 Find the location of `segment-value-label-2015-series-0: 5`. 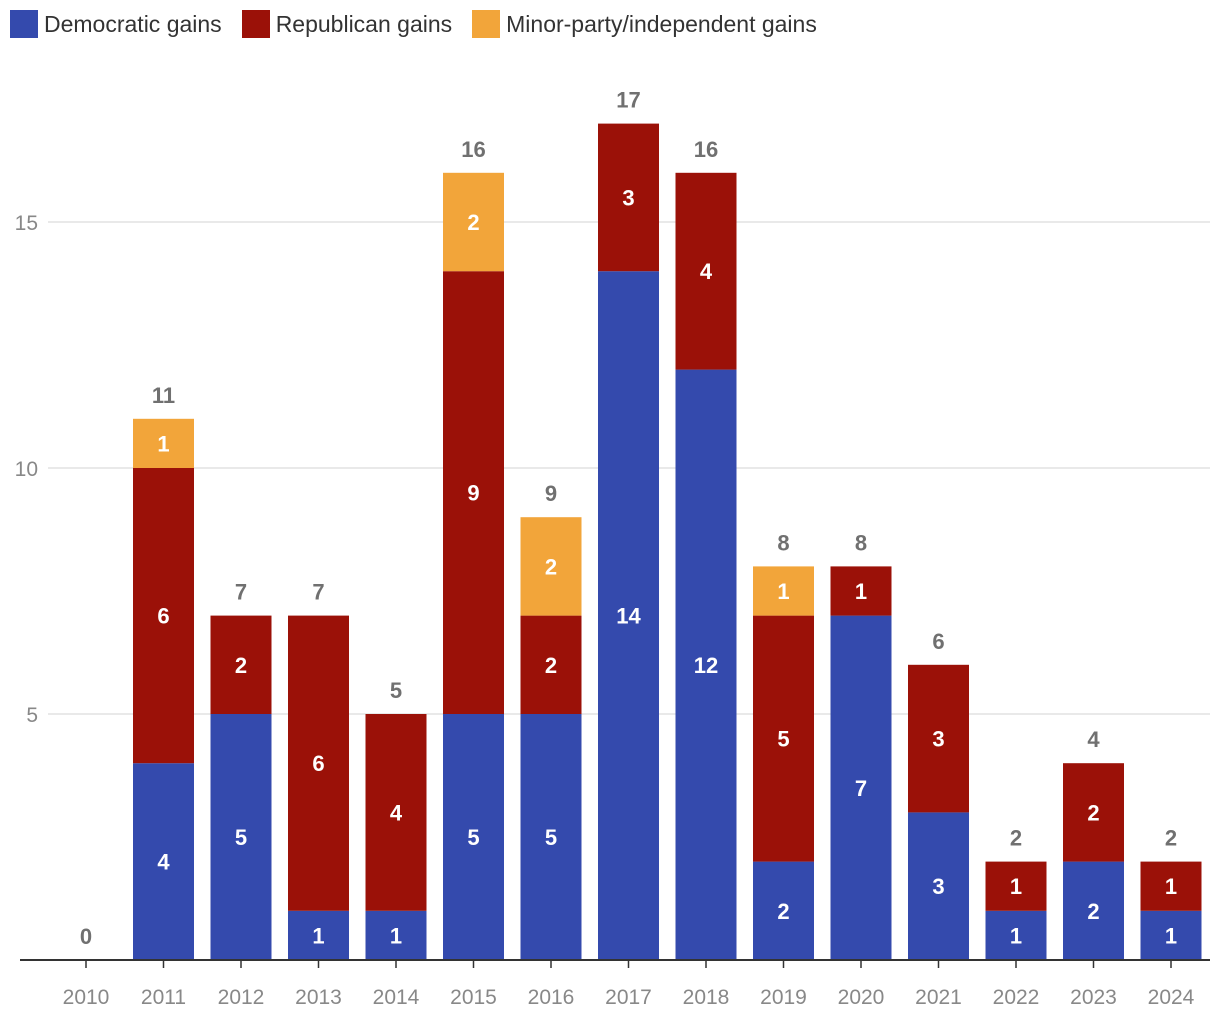

segment-value-label-2015-series-0: 5 is located at coordinates (473, 837).